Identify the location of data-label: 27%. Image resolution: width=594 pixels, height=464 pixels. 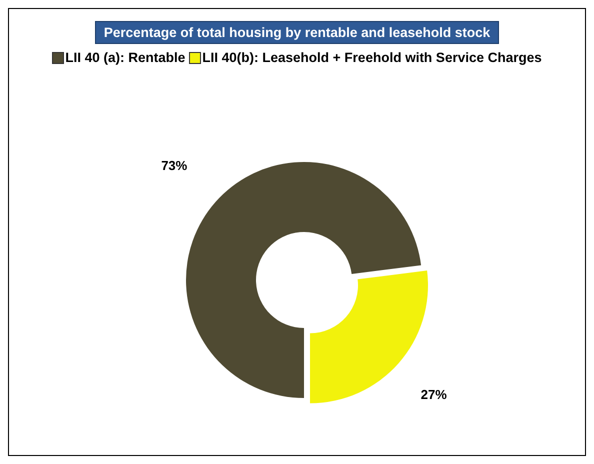
(434, 394).